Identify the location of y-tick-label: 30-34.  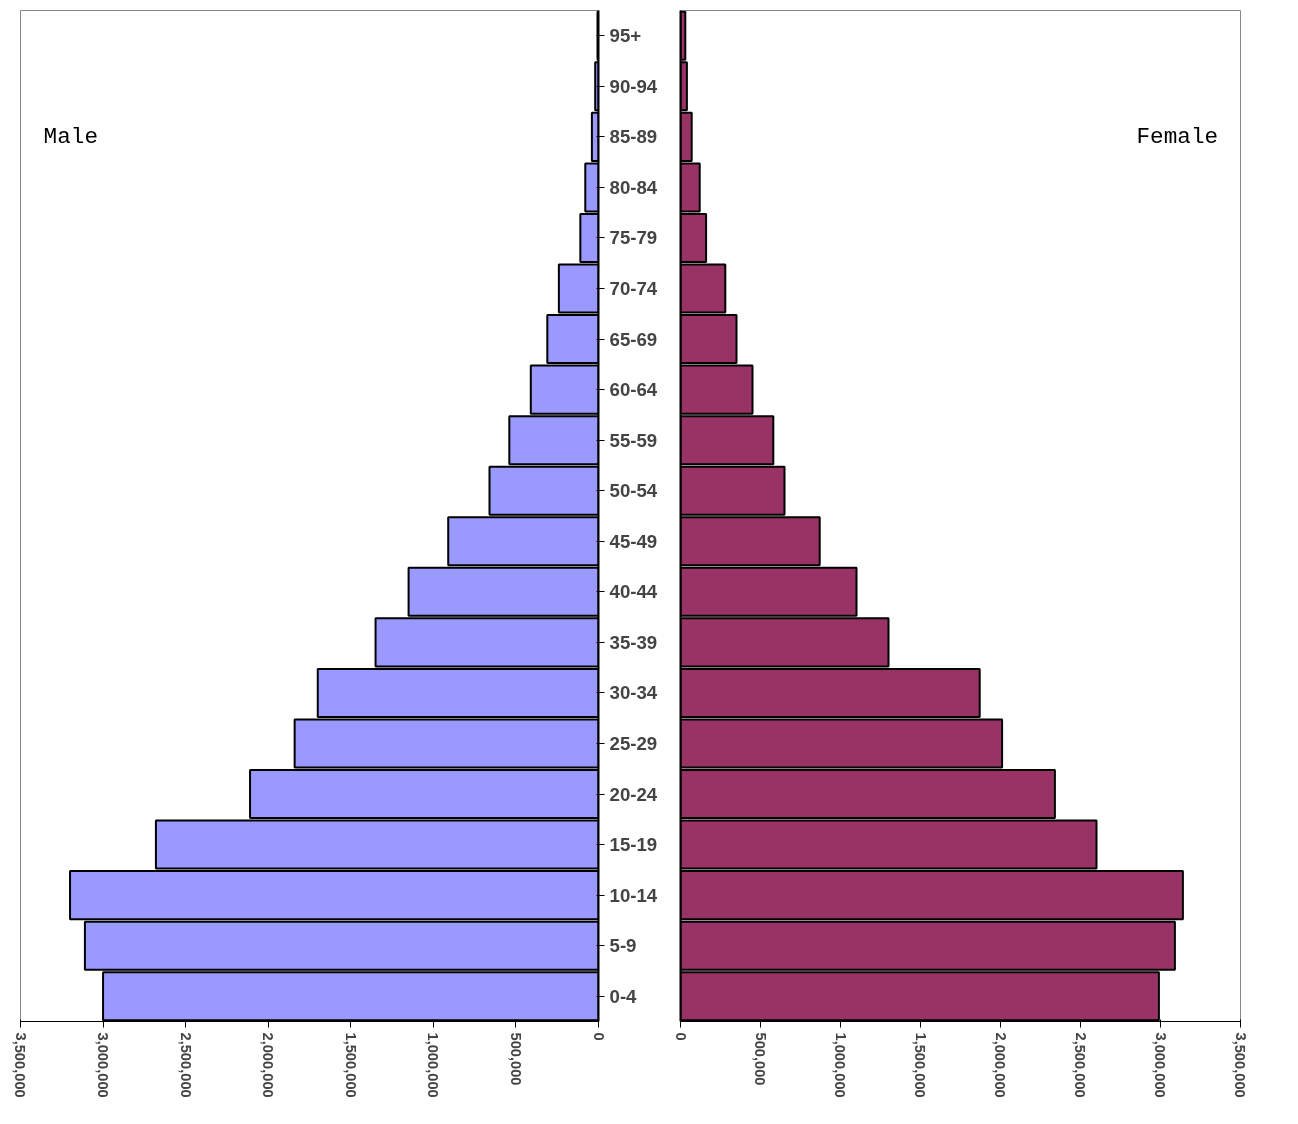
(633, 693).